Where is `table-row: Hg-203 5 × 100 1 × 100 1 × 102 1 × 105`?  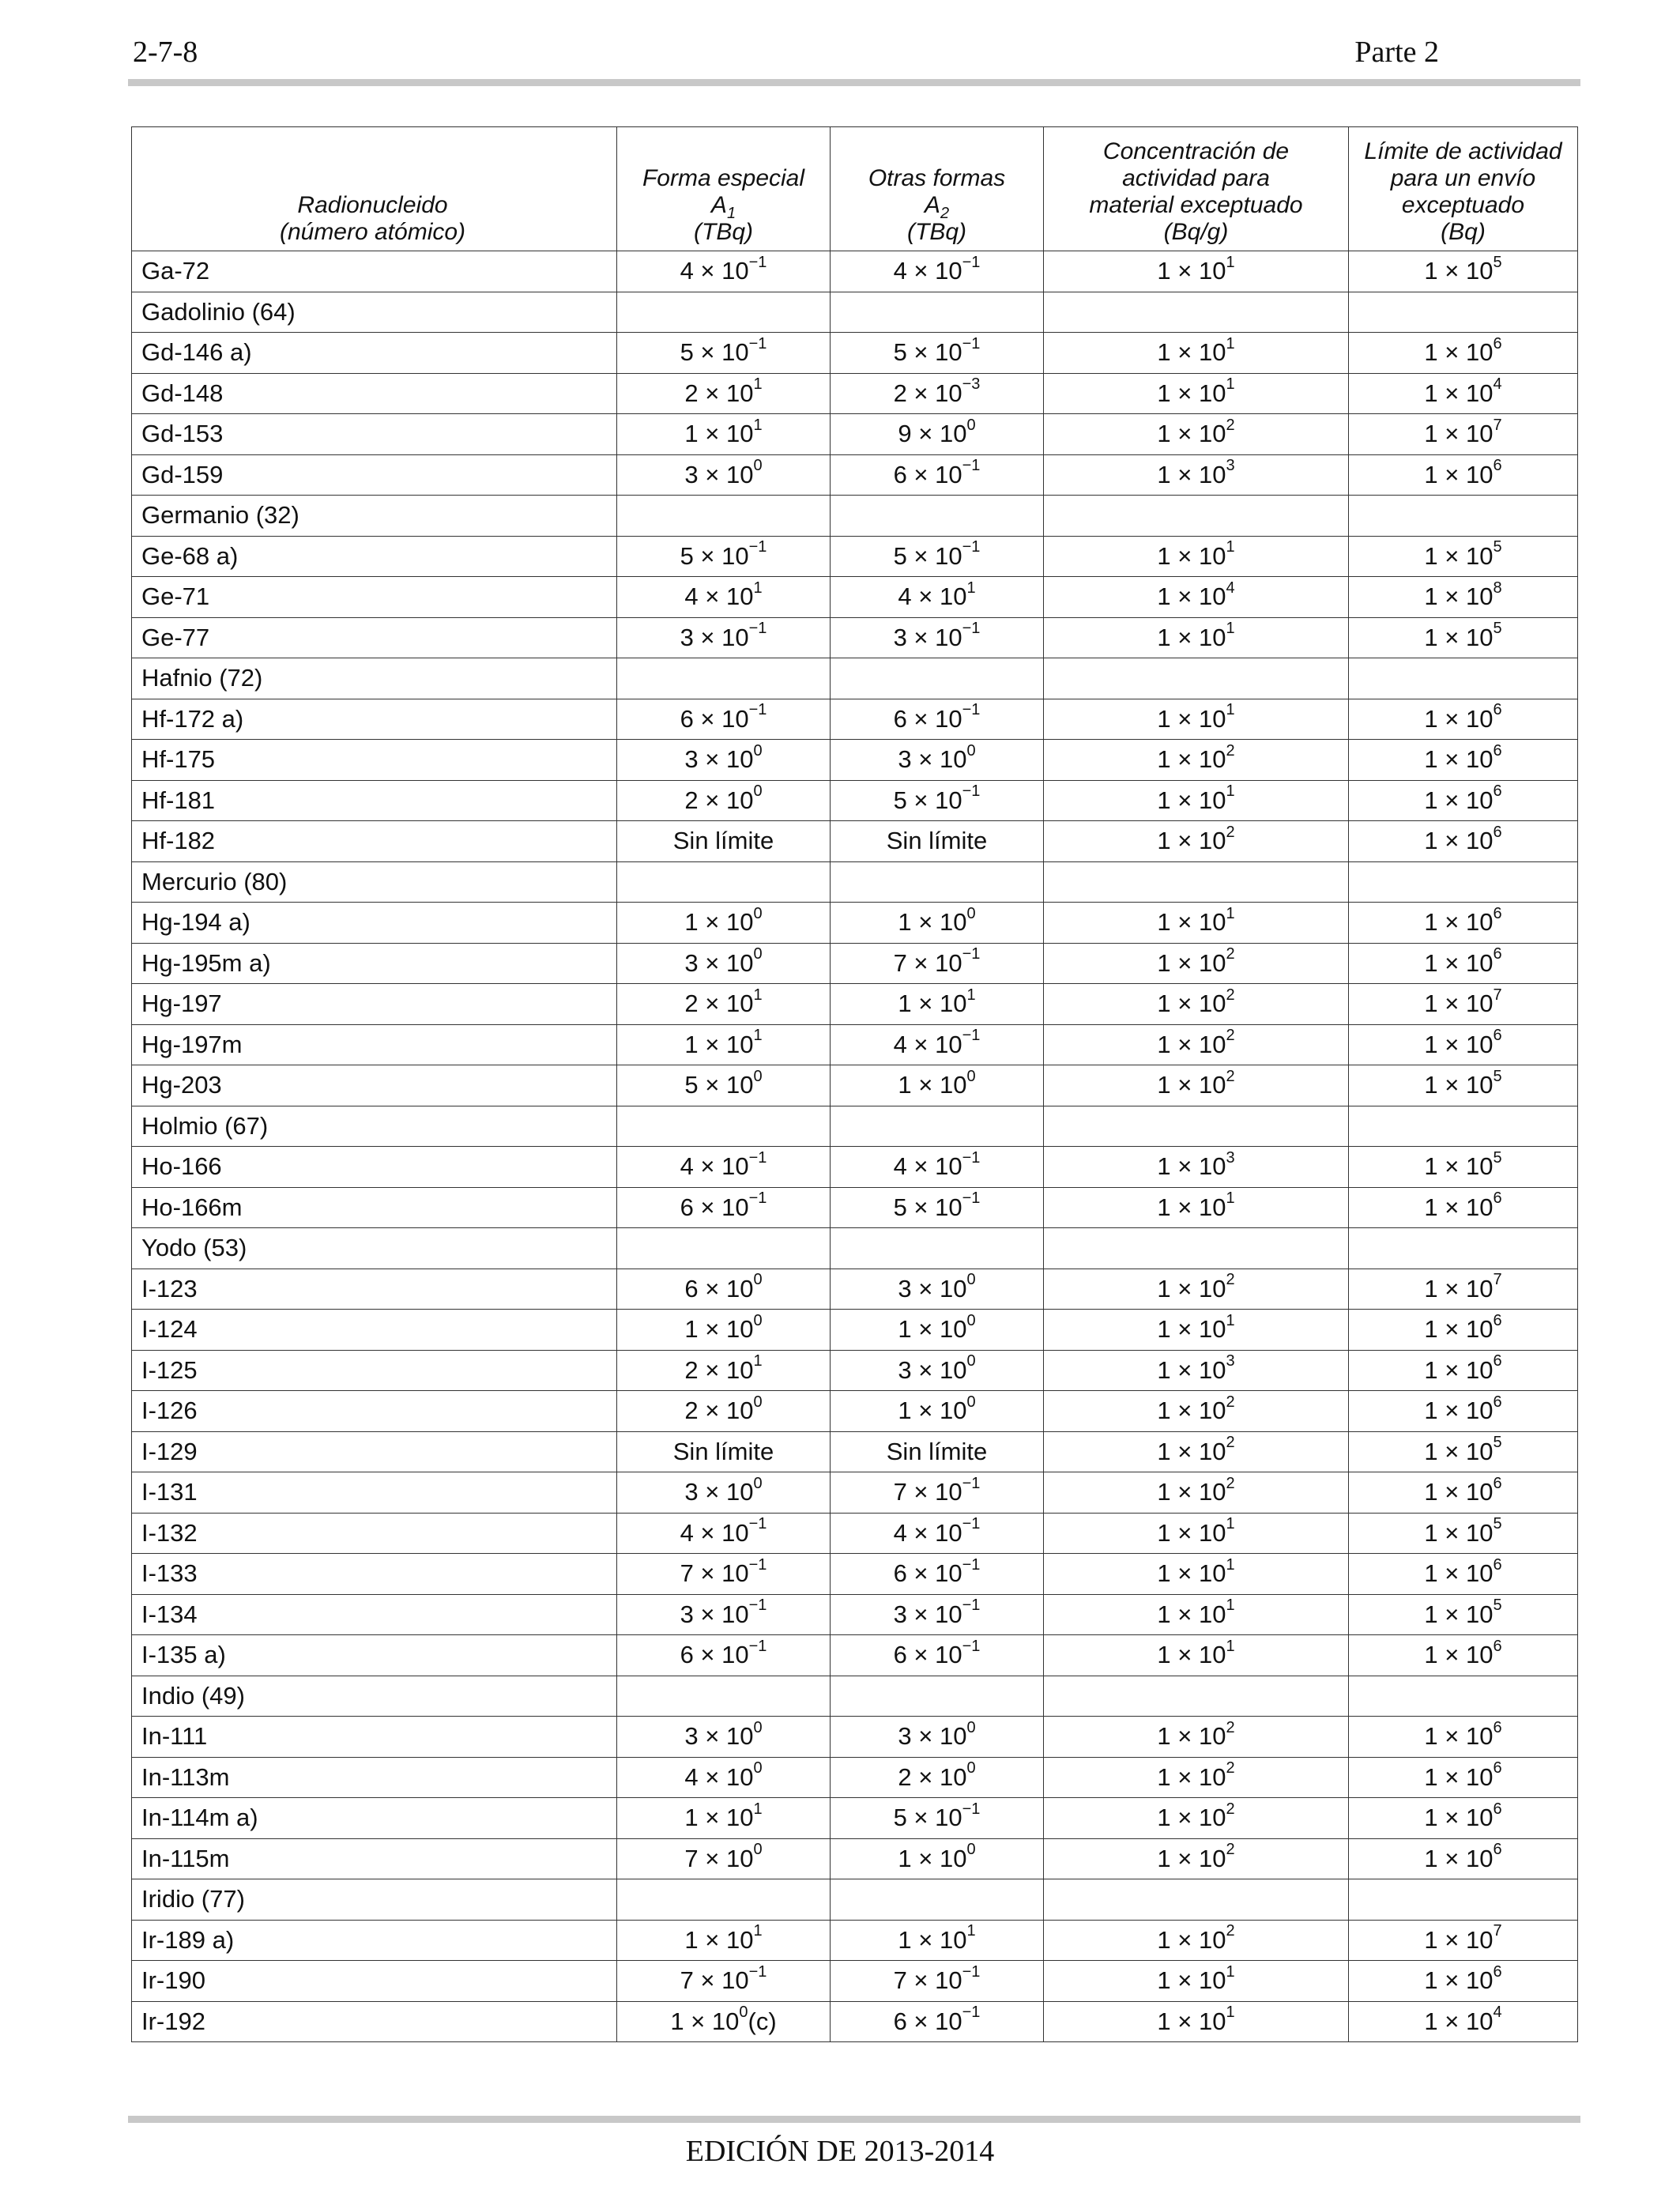
table-row: Hg-203 5 × 100 1 × 100 1 × 102 1 × 105 is located at coordinates (854, 1085).